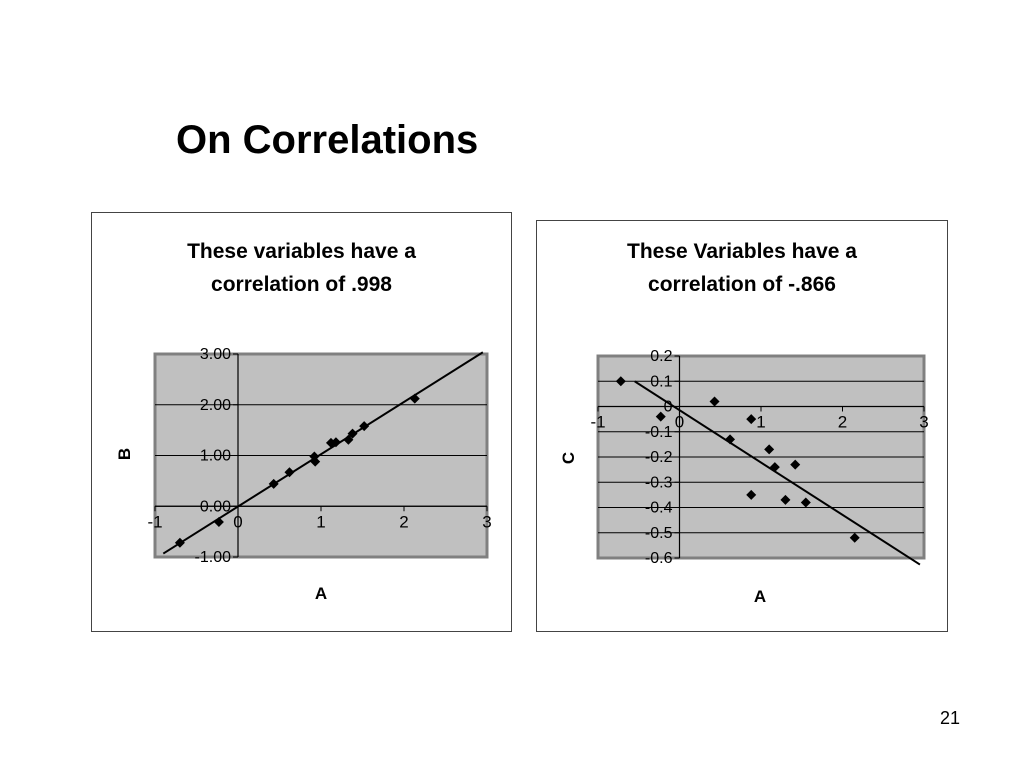 The width and height of the screenshot is (1024, 768). Describe the element at coordinates (215, 506) in the screenshot. I see `y-tick-label: 0.00` at that location.